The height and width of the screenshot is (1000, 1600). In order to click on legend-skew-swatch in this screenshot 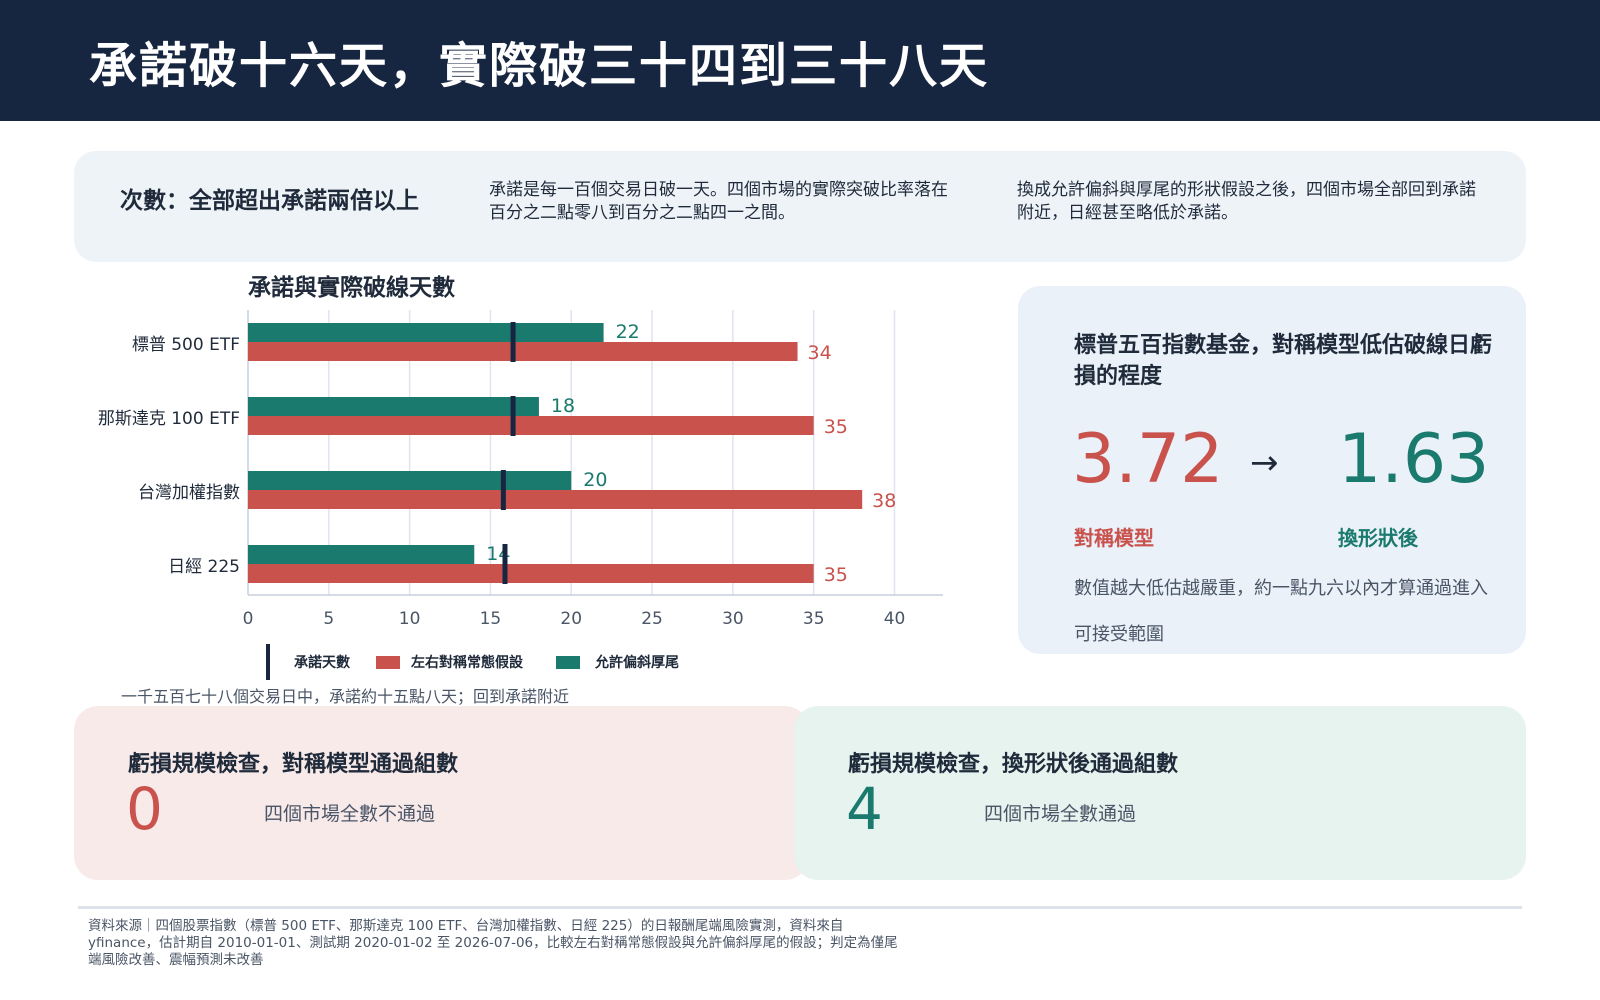, I will do `click(568, 662)`.